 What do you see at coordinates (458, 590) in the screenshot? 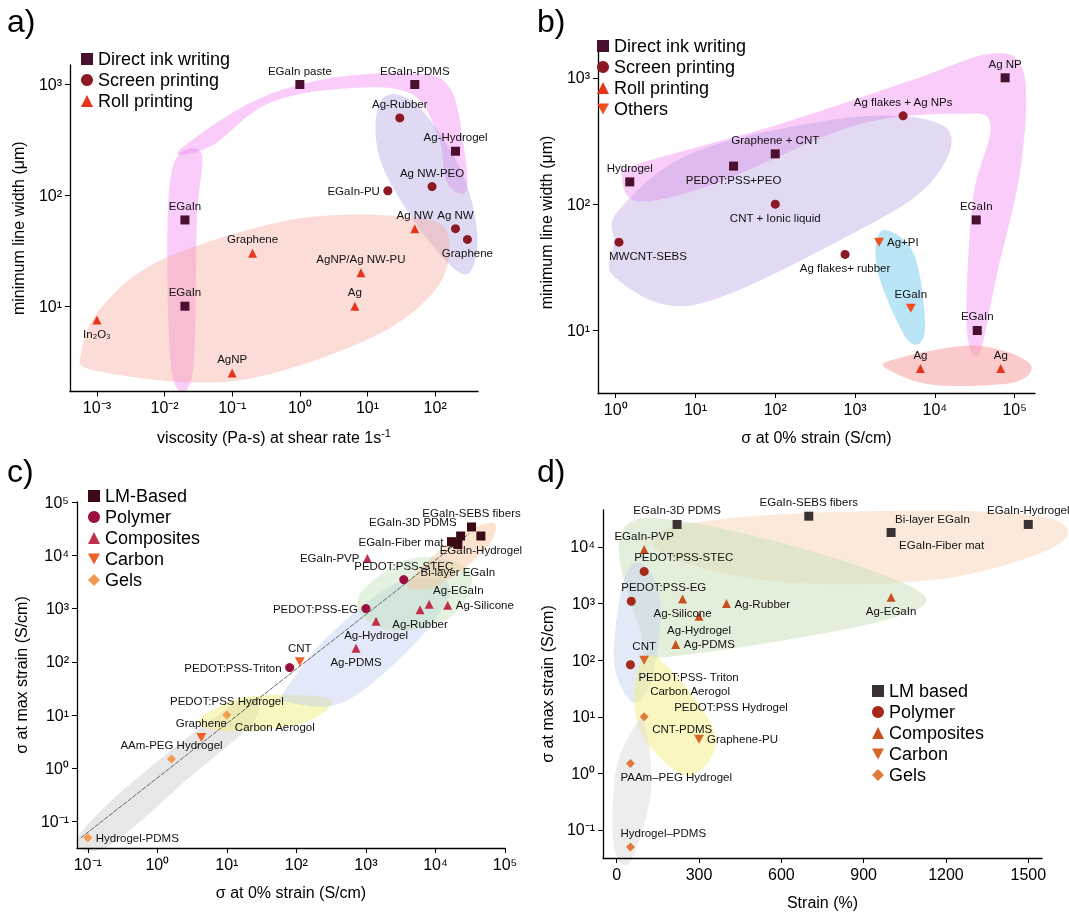
I see `annotation: Ag-EGaIn` at bounding box center [458, 590].